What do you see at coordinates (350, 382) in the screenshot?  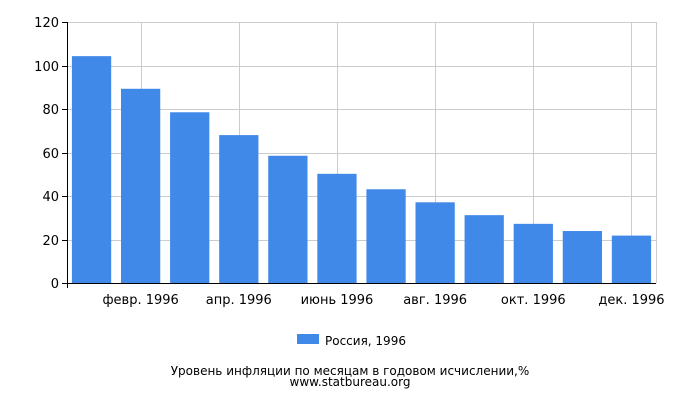 I see `chart-source-link: www.statbureau.org` at bounding box center [350, 382].